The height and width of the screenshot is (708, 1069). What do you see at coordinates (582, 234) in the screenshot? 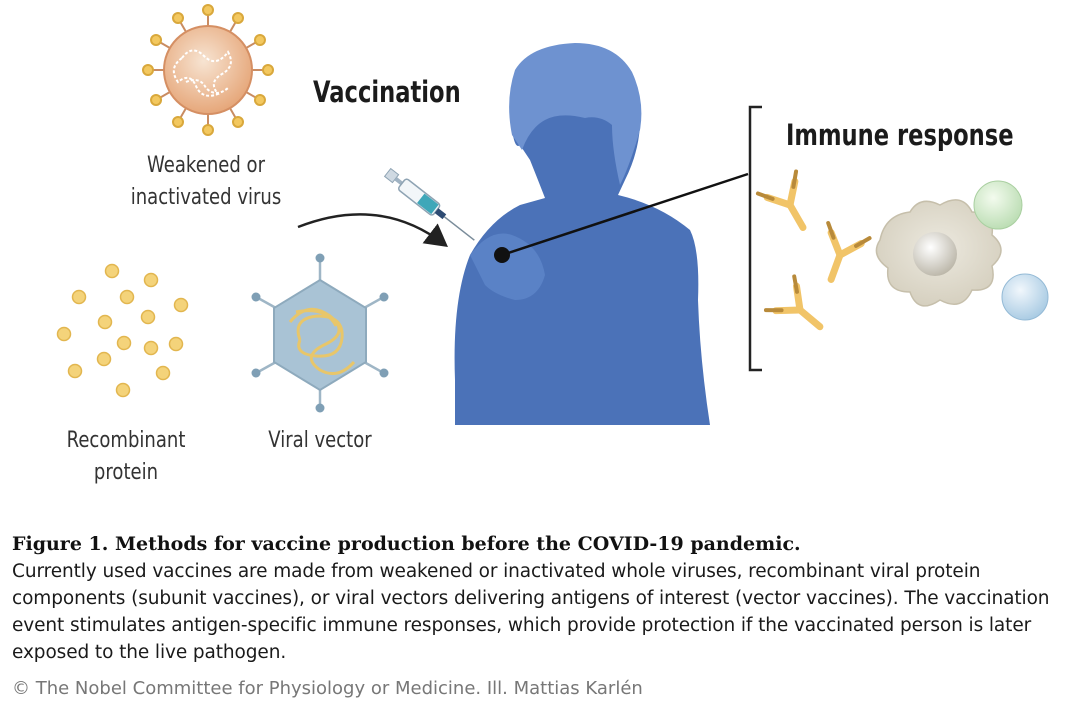
I see `person-silhouette` at bounding box center [582, 234].